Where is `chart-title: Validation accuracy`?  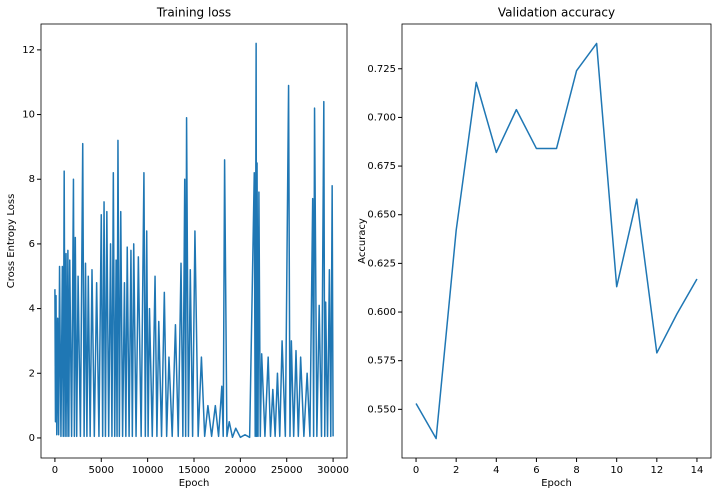 chart-title: Validation accuracy is located at coordinates (556, 13).